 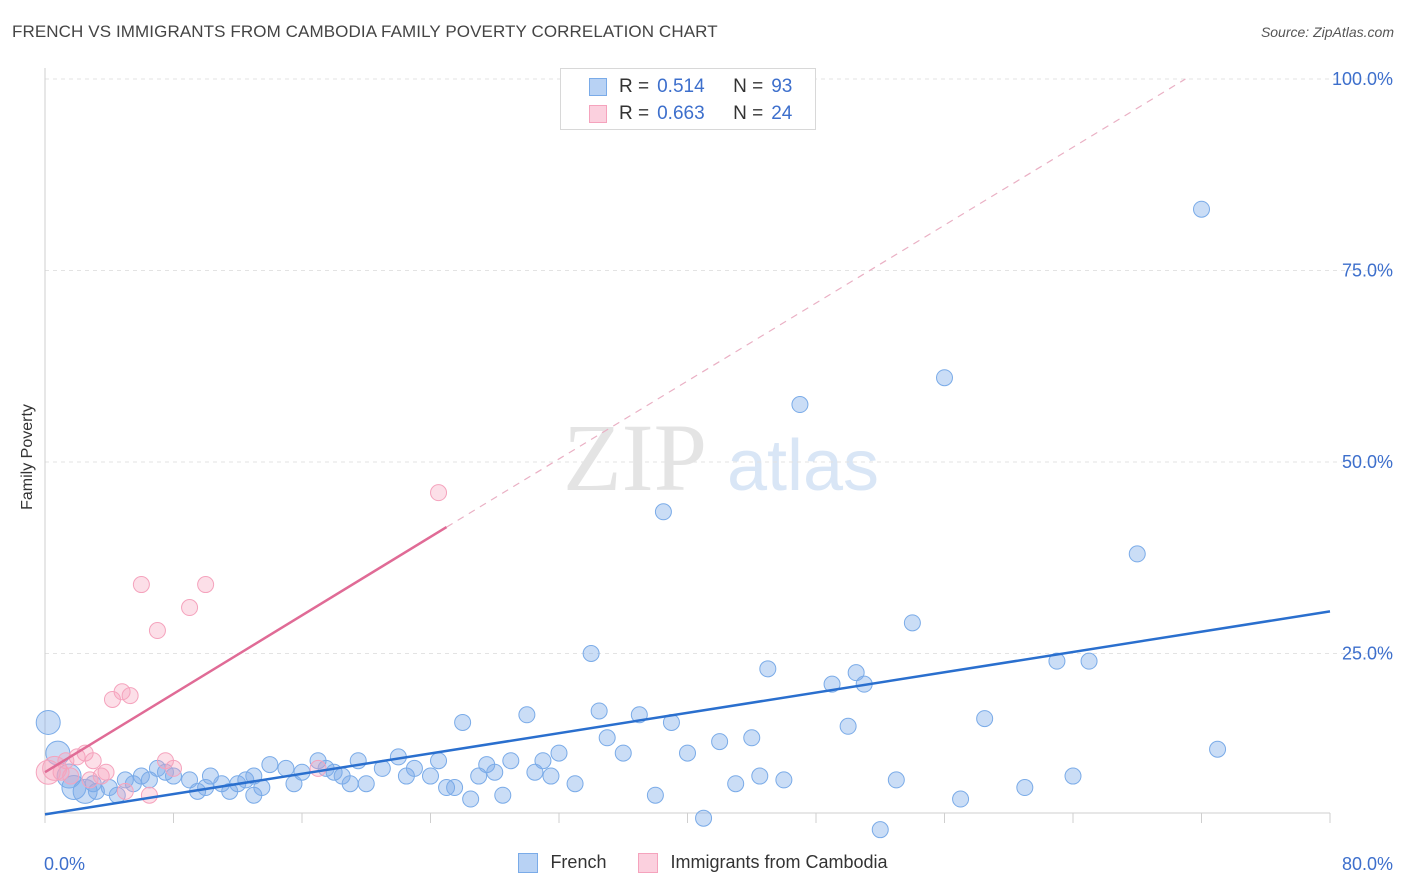 What do you see at coordinates (1367, 462) in the screenshot?
I see `y-tick-label: 50.0%` at bounding box center [1367, 462].